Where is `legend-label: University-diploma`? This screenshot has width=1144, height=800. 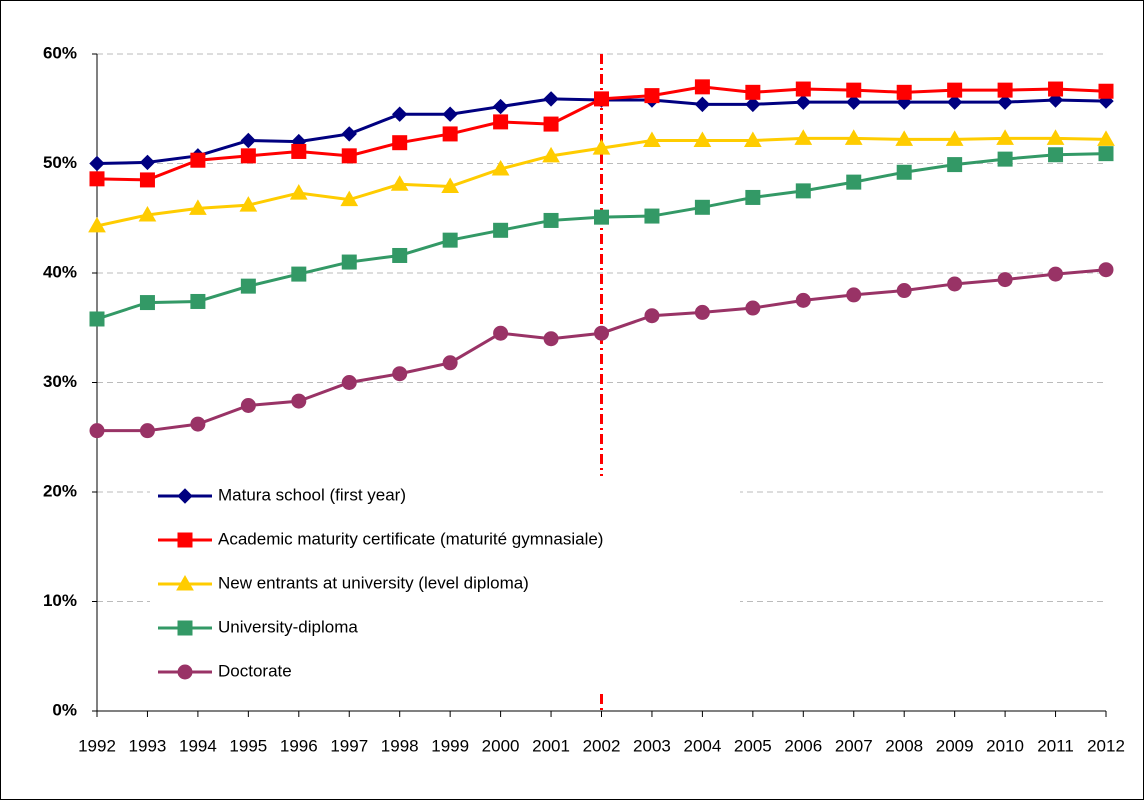 legend-label: University-diploma is located at coordinates (288, 626).